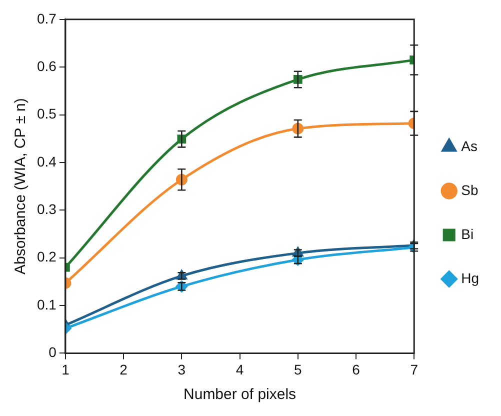 This screenshot has height=416, width=501. Describe the element at coordinates (356, 369) in the screenshot. I see `x-tick-label: 6` at that location.